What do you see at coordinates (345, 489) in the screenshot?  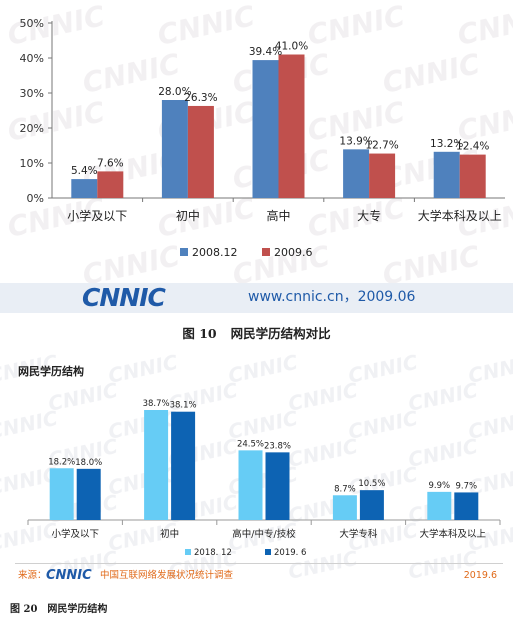 I see `data-label: 8.7%` at bounding box center [345, 489].